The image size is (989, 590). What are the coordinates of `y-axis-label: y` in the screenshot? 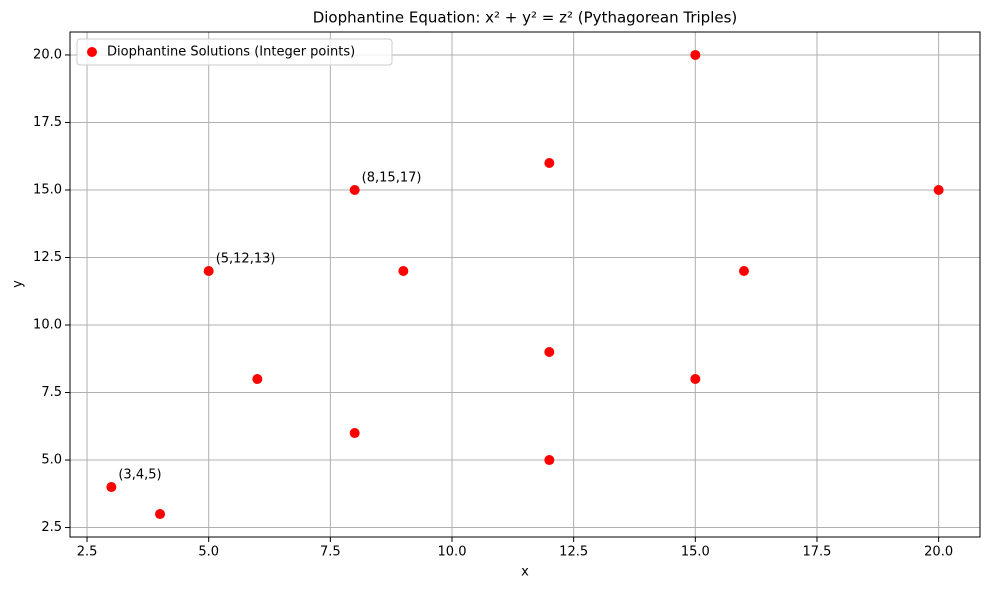 It's located at (18, 284).